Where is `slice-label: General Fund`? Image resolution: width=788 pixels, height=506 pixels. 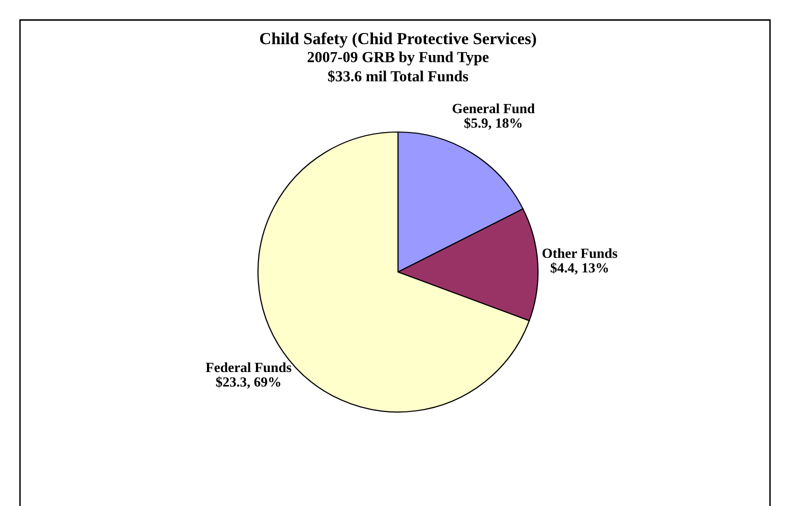 slice-label: General Fund is located at coordinates (493, 108).